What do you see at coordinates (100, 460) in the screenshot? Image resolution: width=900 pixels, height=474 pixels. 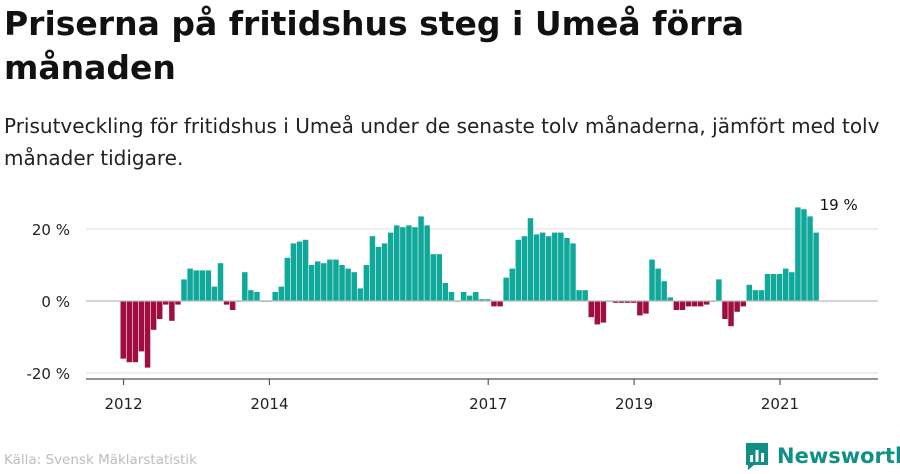 I see `source-note: Källa: Svensk Mäklarstatistik` at bounding box center [100, 460].